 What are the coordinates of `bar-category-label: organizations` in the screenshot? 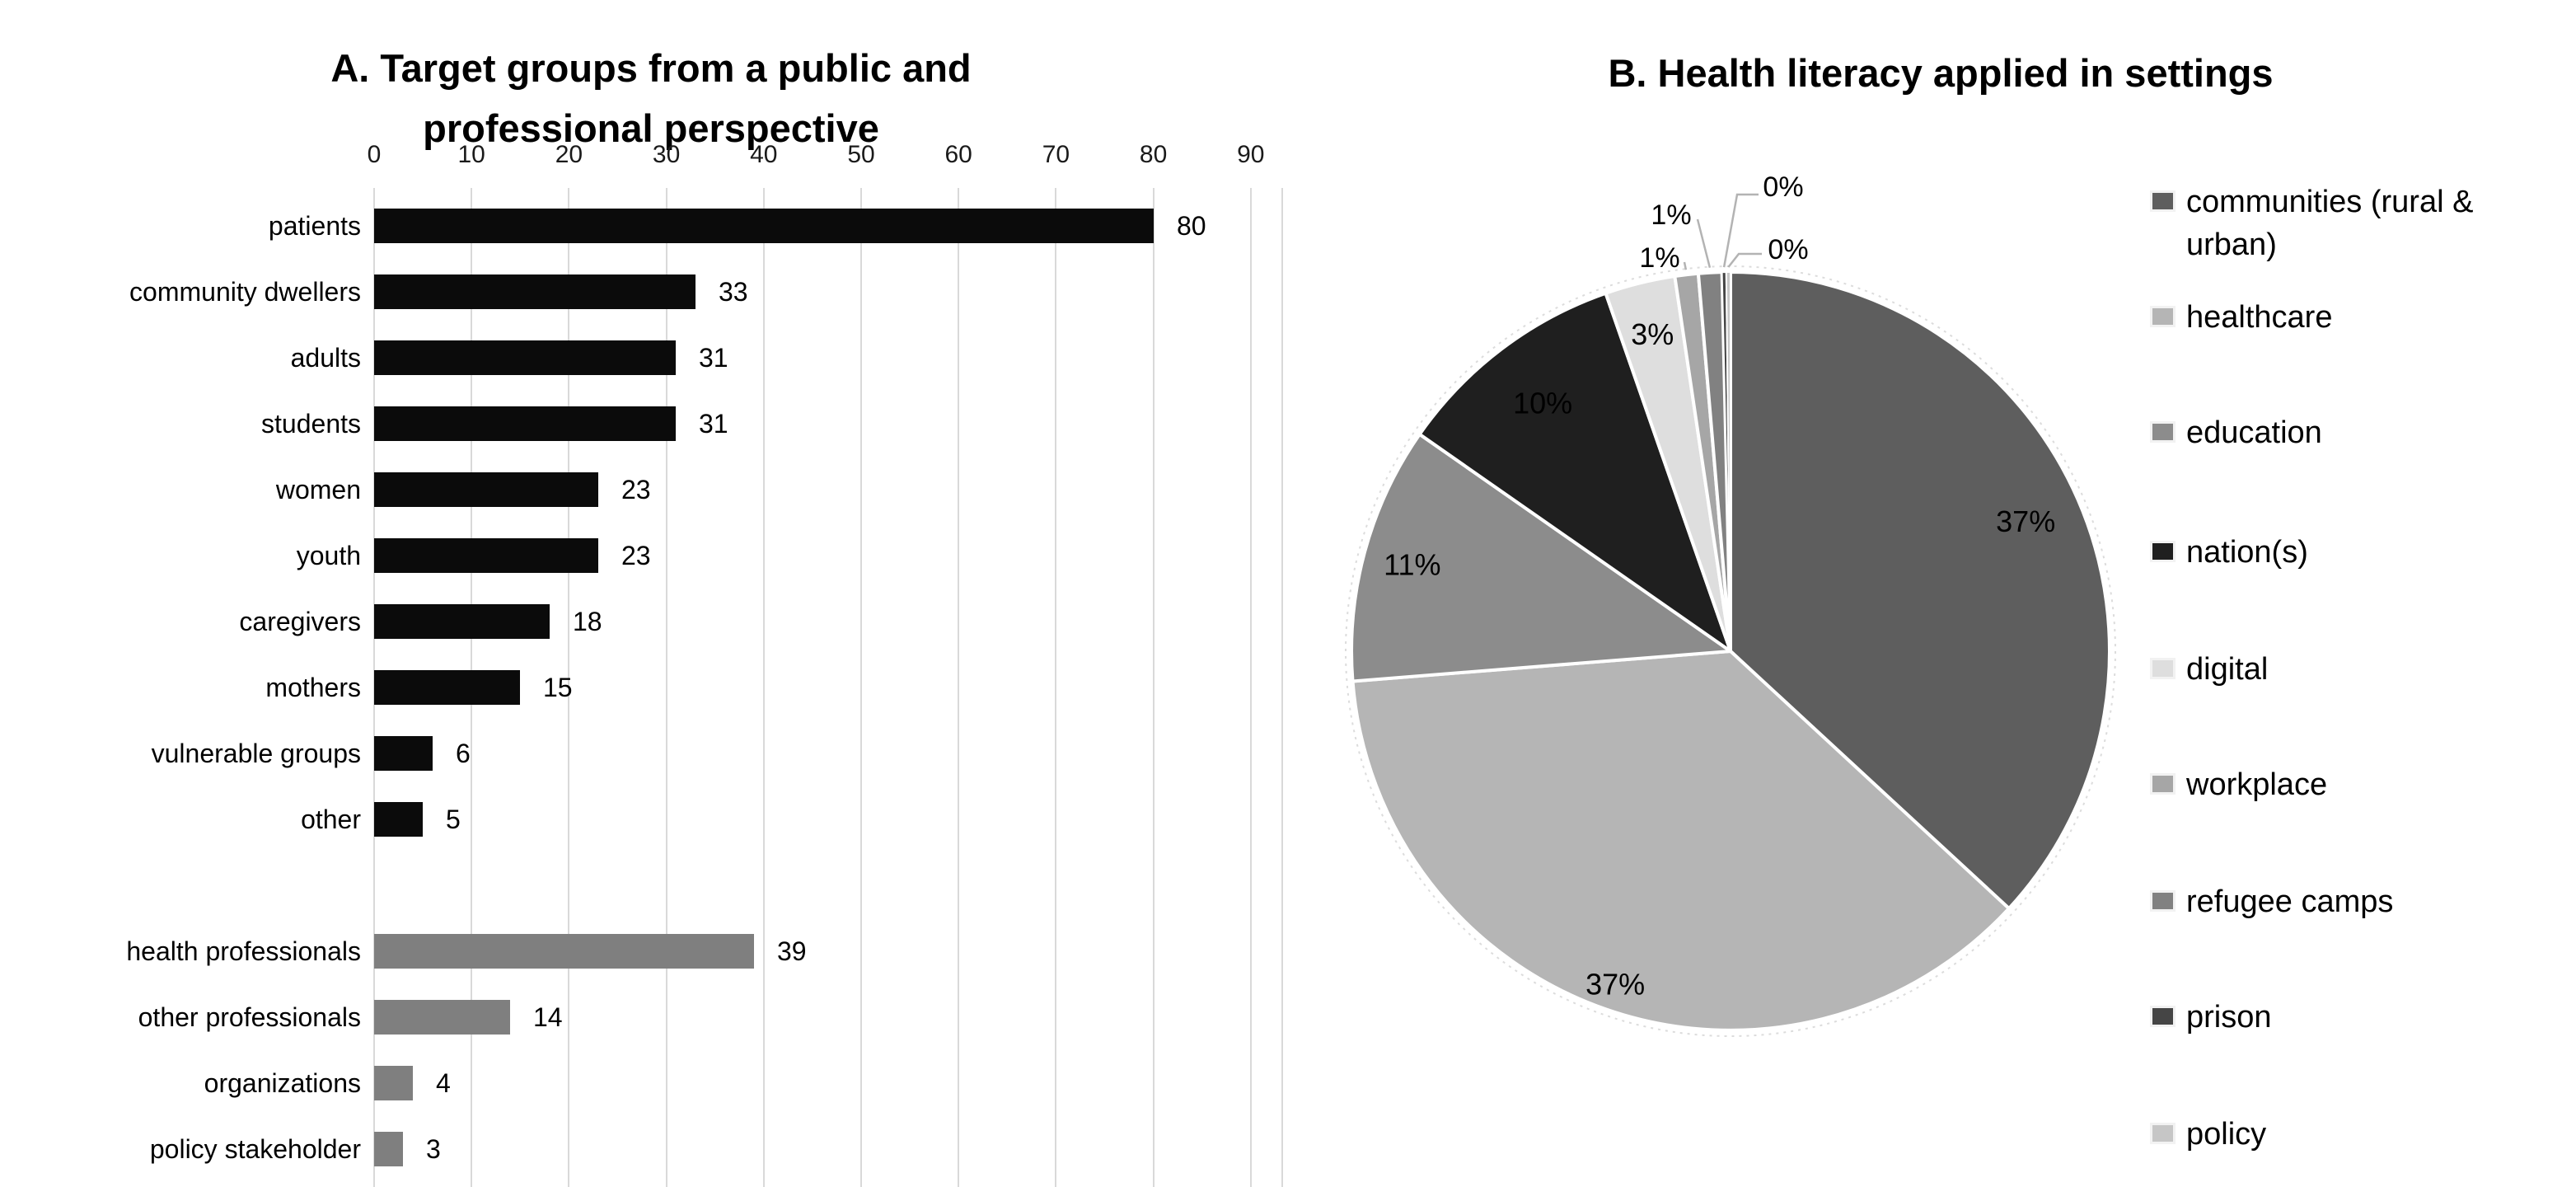 It's located at (282, 1083).